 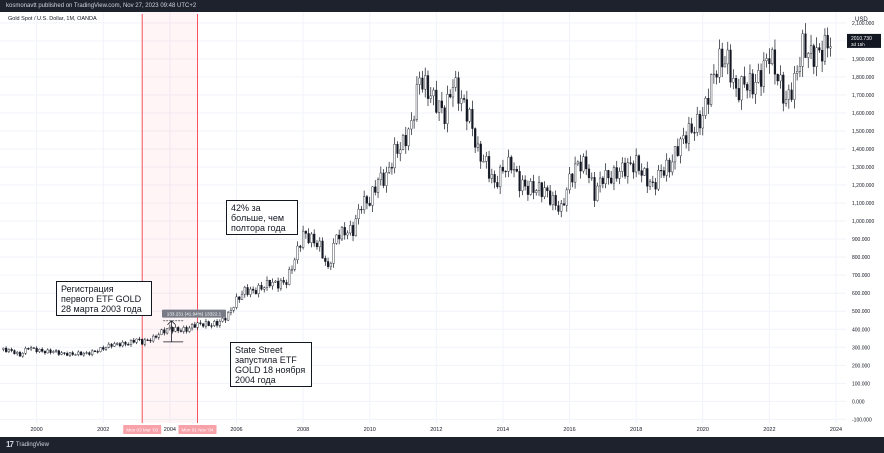 I want to click on y-tick-label: 200.000, so click(x=861, y=366).